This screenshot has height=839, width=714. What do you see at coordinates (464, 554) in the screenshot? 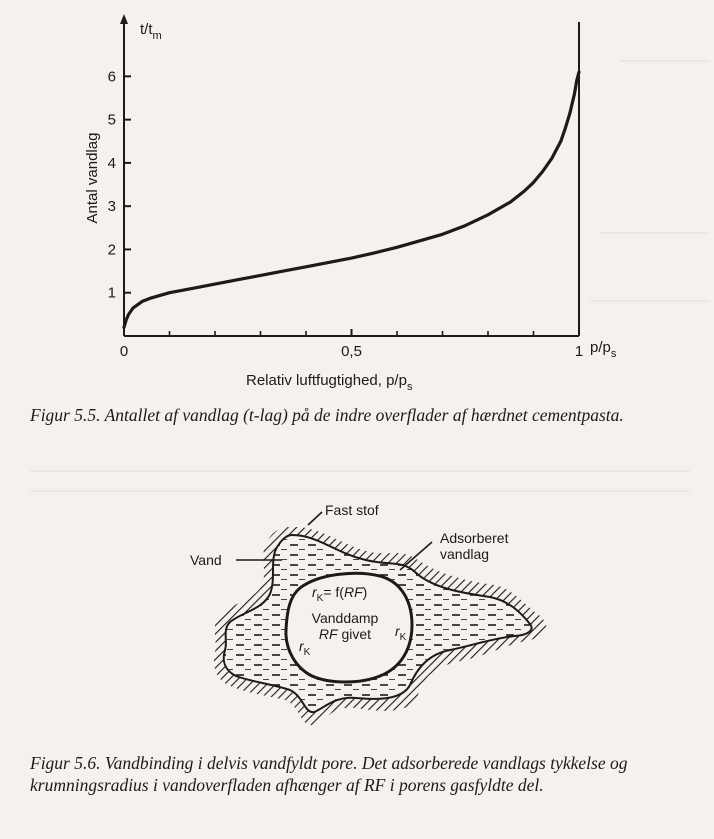
I see `label-vandlag: vandlag` at bounding box center [464, 554].